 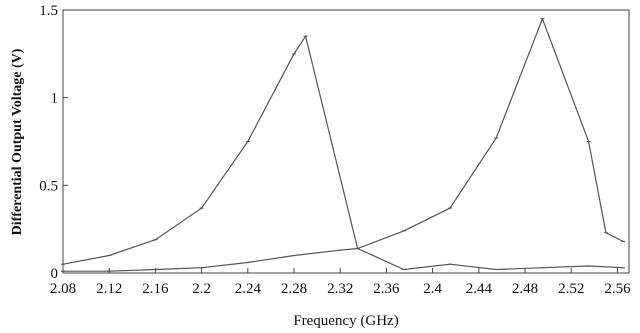 What do you see at coordinates (571, 289) in the screenshot?
I see `x-tick-label: 2.52` at bounding box center [571, 289].